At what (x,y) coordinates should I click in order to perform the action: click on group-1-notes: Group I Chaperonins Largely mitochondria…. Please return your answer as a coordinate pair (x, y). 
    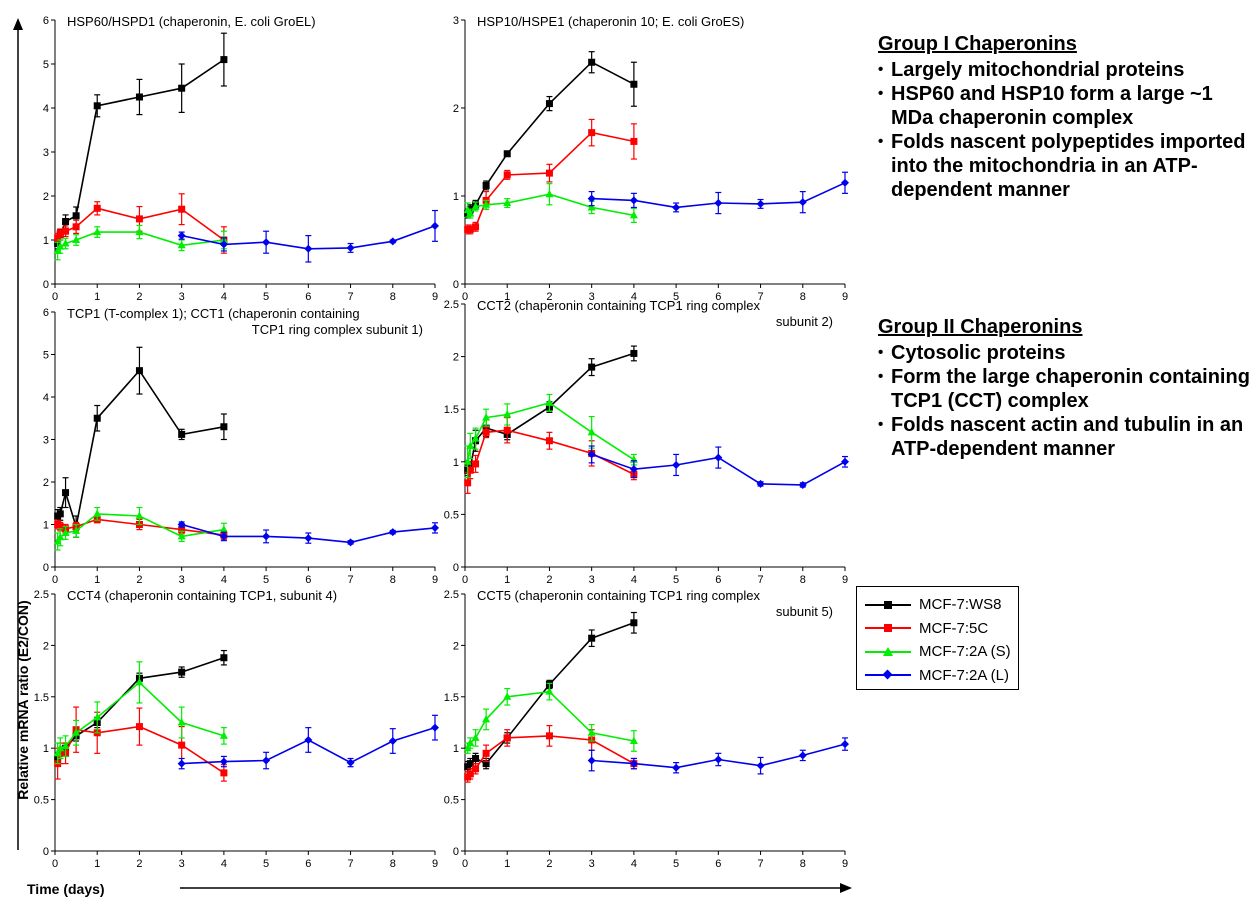
    Looking at the image, I should click on (1068, 117).